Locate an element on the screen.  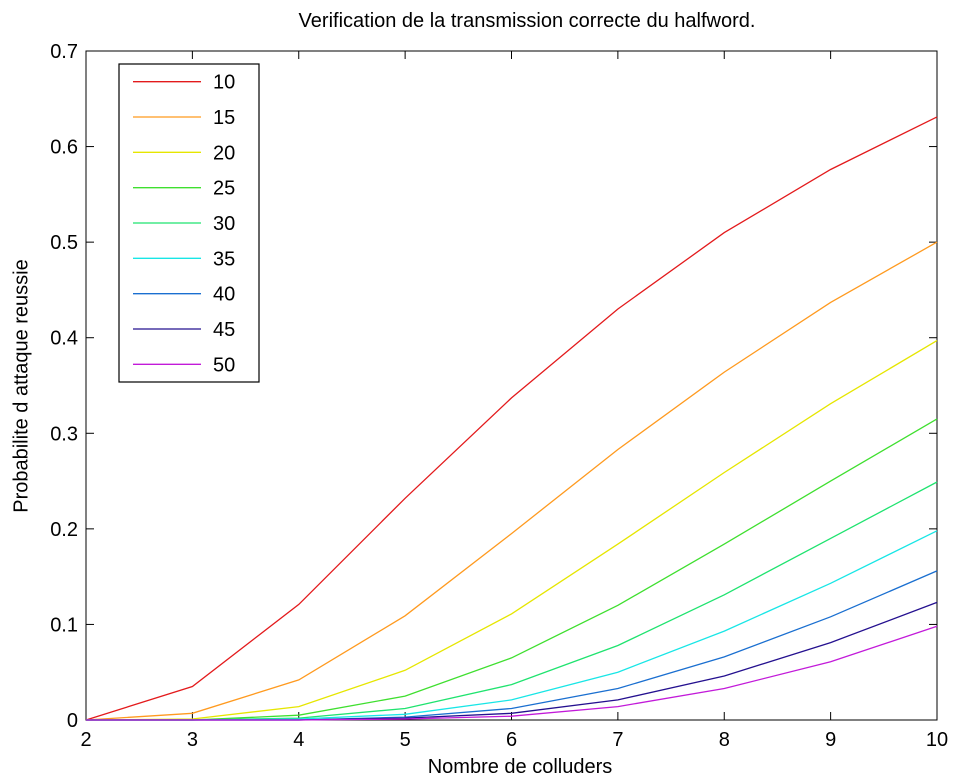
y-tick-label: 0.7 is located at coordinates (64, 52).